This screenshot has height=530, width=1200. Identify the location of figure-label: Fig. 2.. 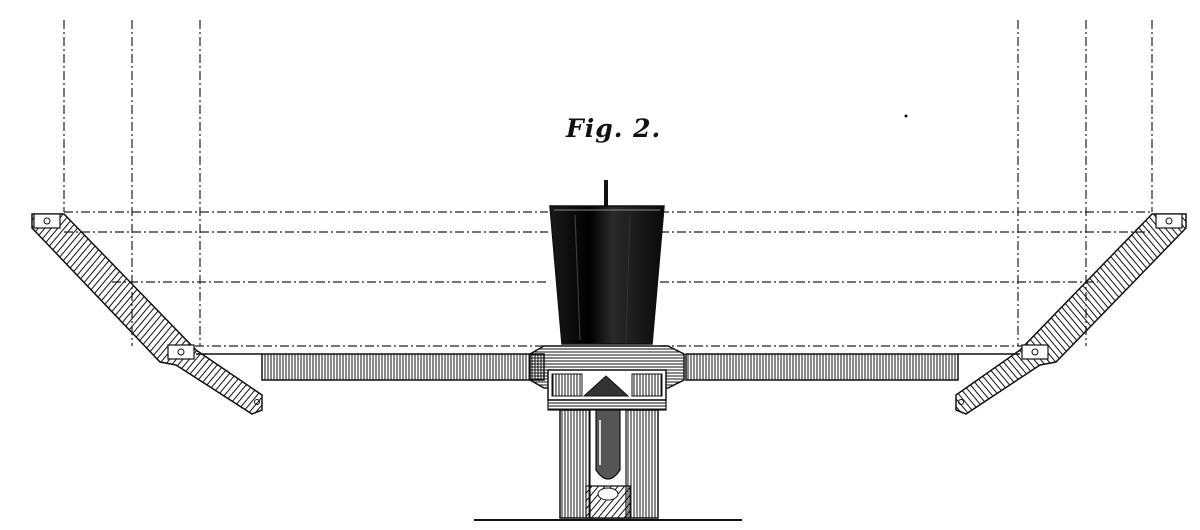
(614, 128).